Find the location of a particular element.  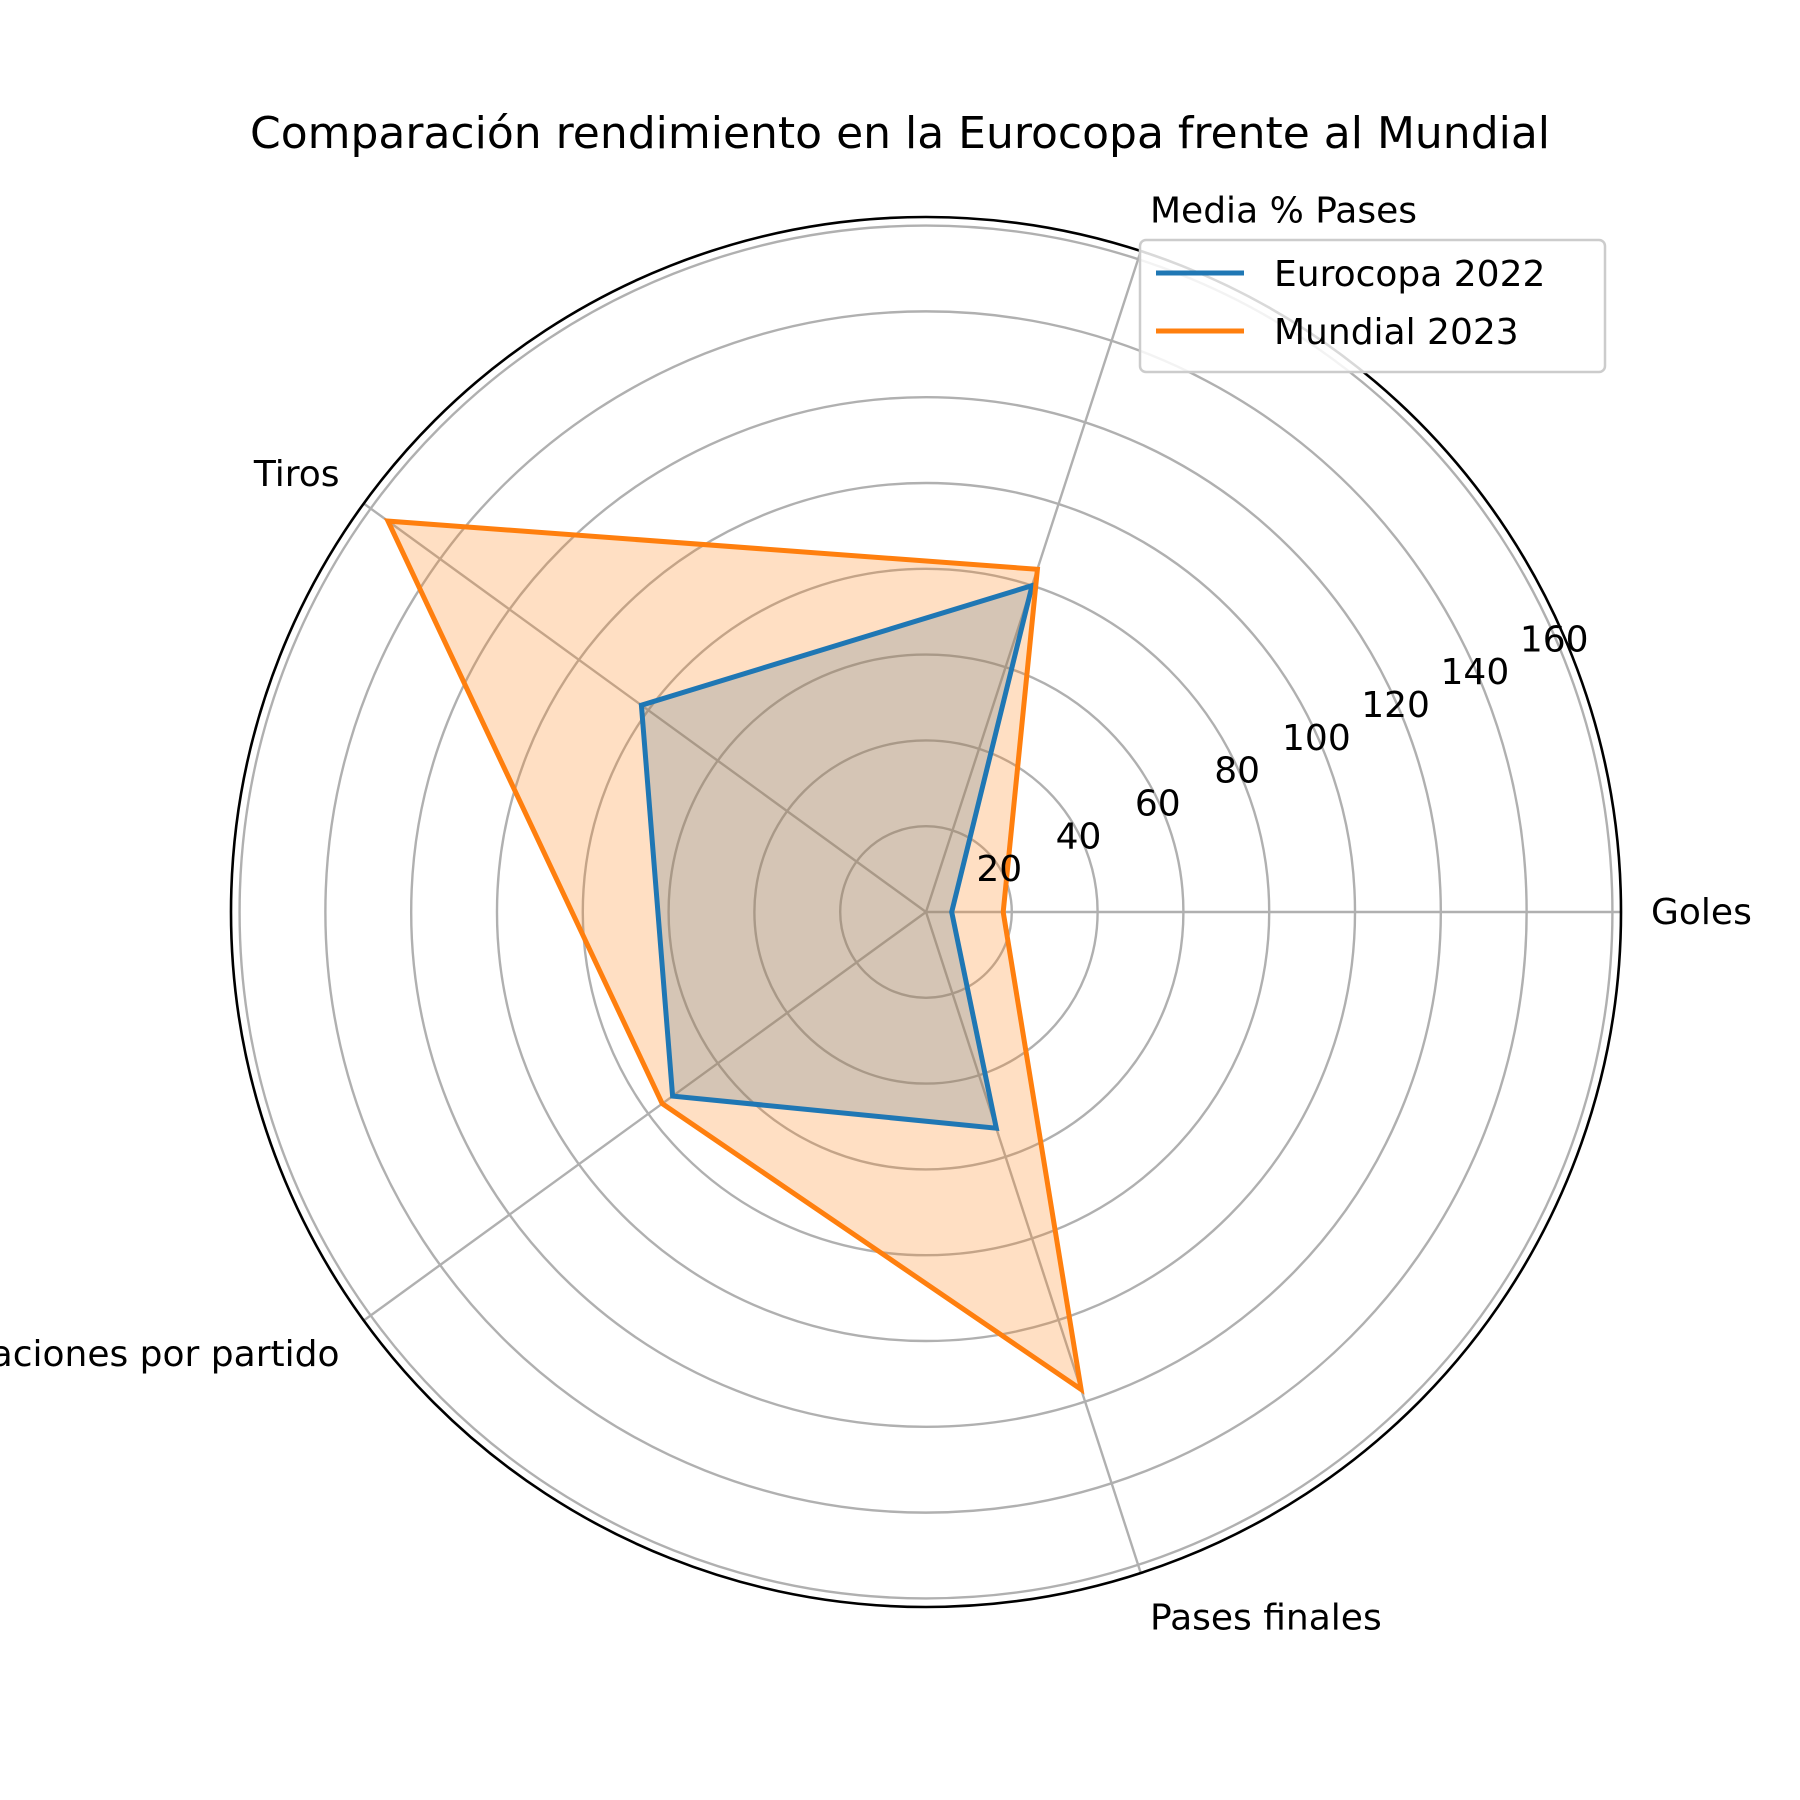

radial-tick-label-140: 140 is located at coordinates (1475, 672).